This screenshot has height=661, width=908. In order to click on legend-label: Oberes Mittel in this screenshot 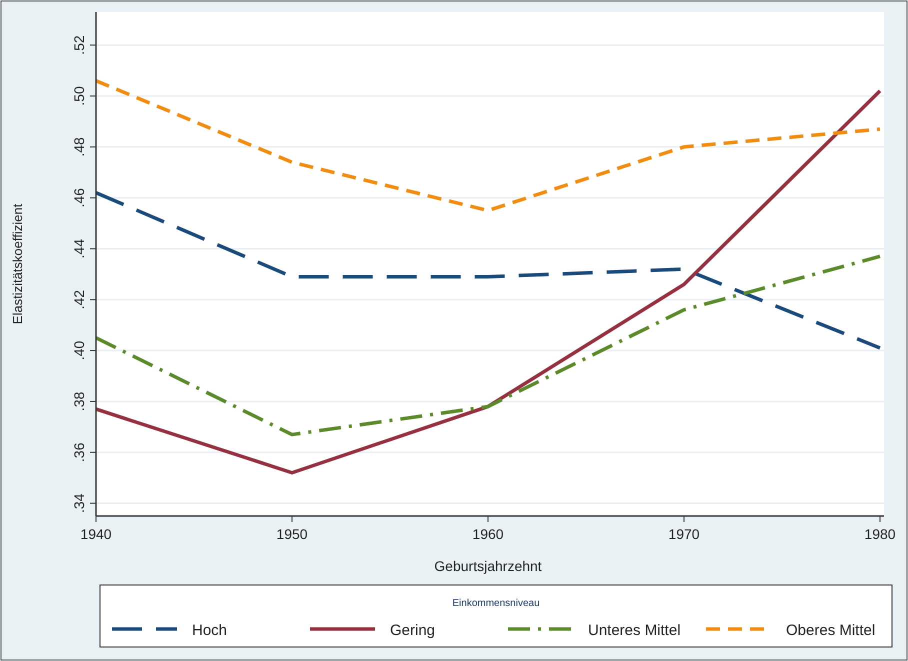, I will do `click(831, 630)`.